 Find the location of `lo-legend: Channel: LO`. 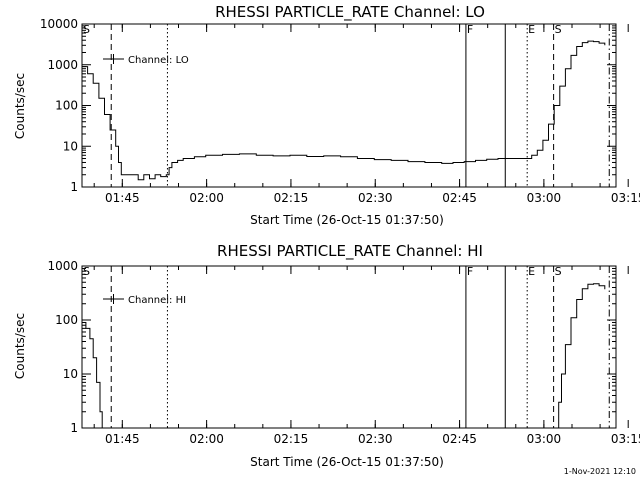

lo-legend: Channel: LO is located at coordinates (146, 60).